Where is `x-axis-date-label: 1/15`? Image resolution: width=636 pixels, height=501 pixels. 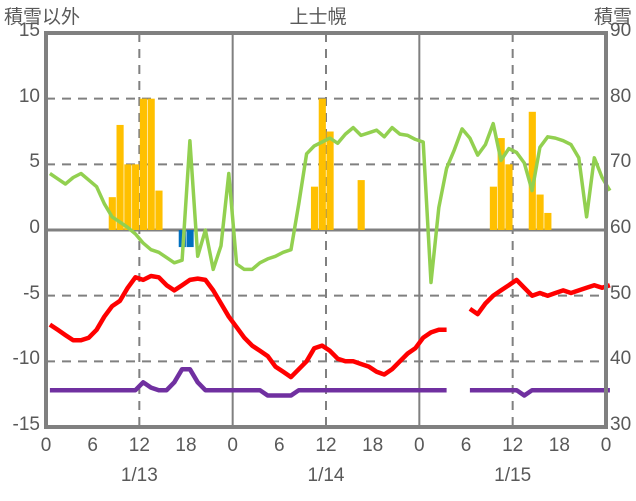 x-axis-date-label: 1/15 is located at coordinates (513, 475).